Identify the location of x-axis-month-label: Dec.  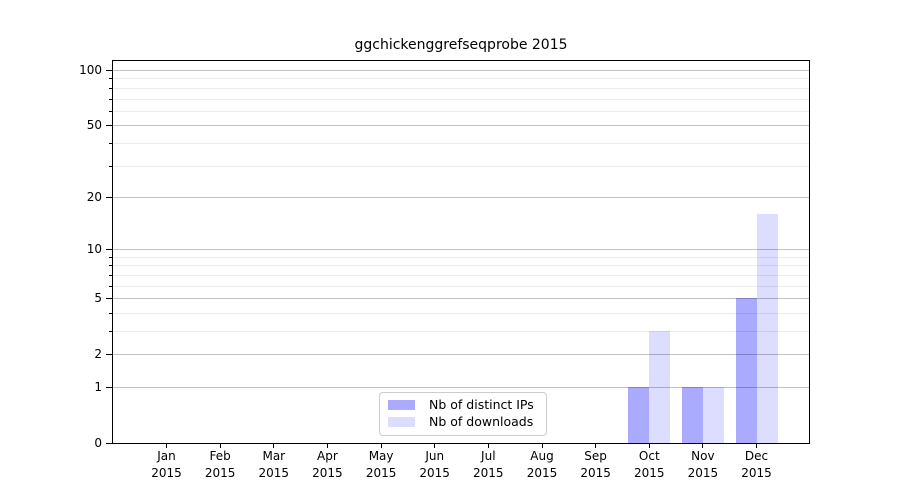
(756, 456).